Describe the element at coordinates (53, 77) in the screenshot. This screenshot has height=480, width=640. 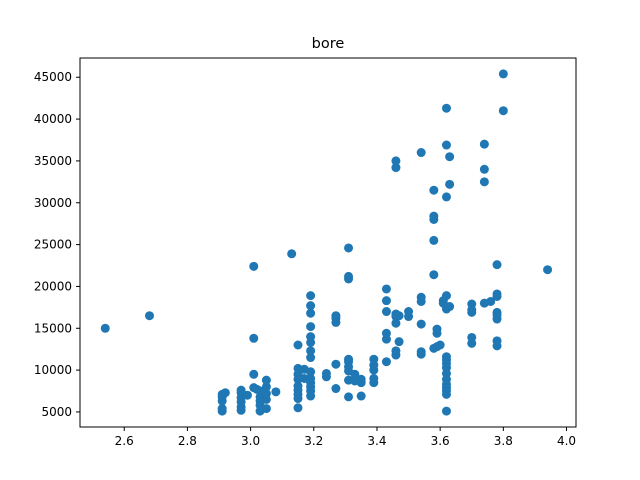
I see `y-tick-label: 45000` at that location.